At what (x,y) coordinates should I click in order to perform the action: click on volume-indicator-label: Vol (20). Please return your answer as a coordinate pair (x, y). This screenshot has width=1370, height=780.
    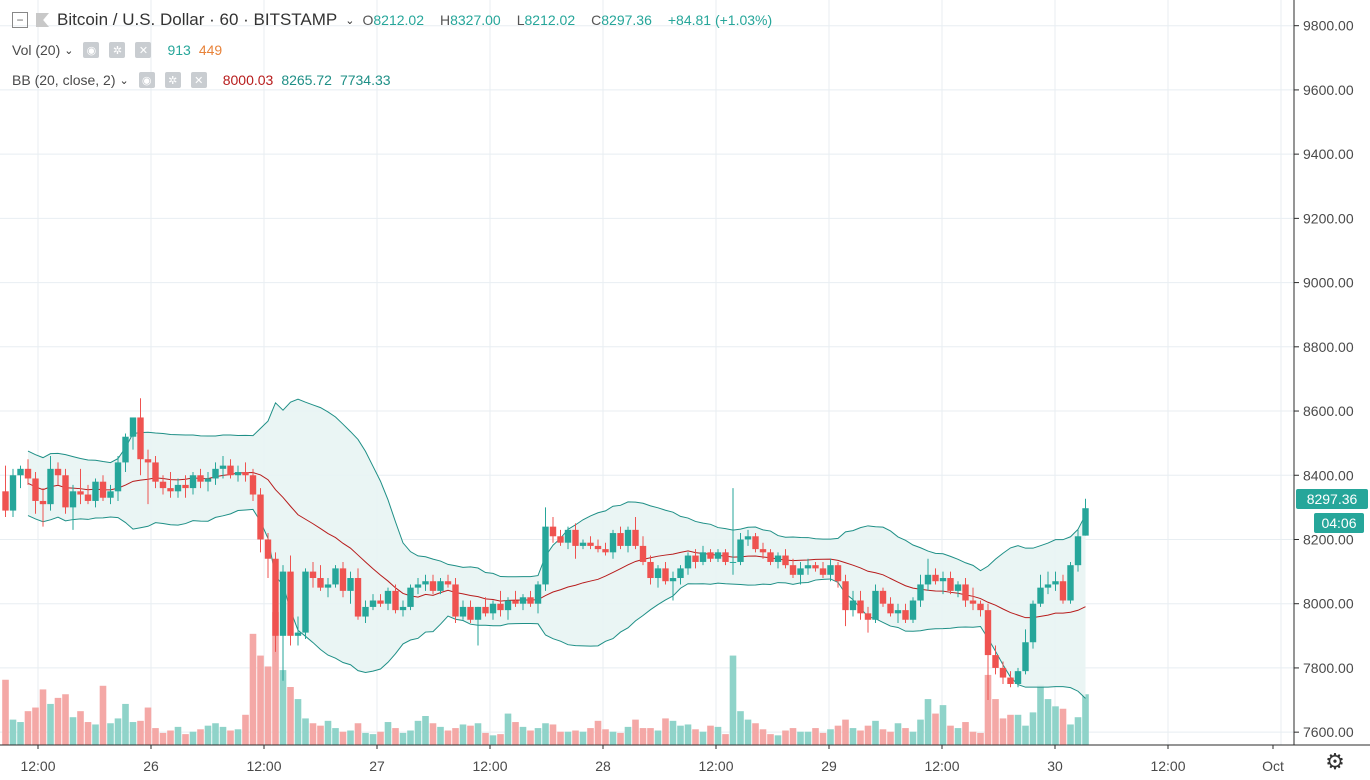
    Looking at the image, I should click on (36, 50).